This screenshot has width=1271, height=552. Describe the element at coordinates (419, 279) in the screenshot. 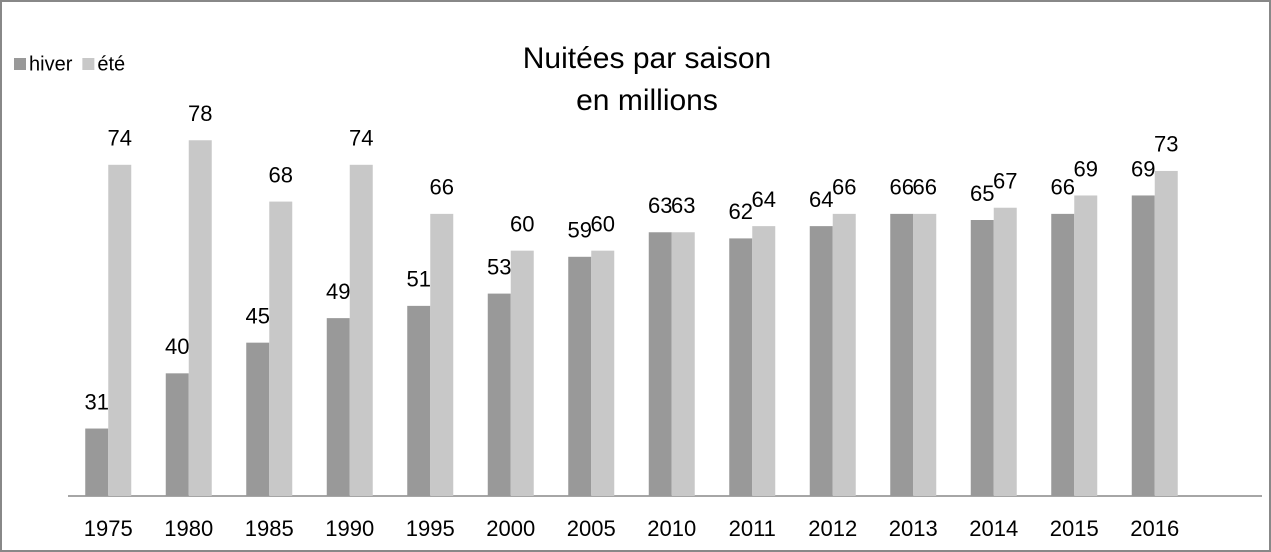

I see `data-label: 51` at that location.